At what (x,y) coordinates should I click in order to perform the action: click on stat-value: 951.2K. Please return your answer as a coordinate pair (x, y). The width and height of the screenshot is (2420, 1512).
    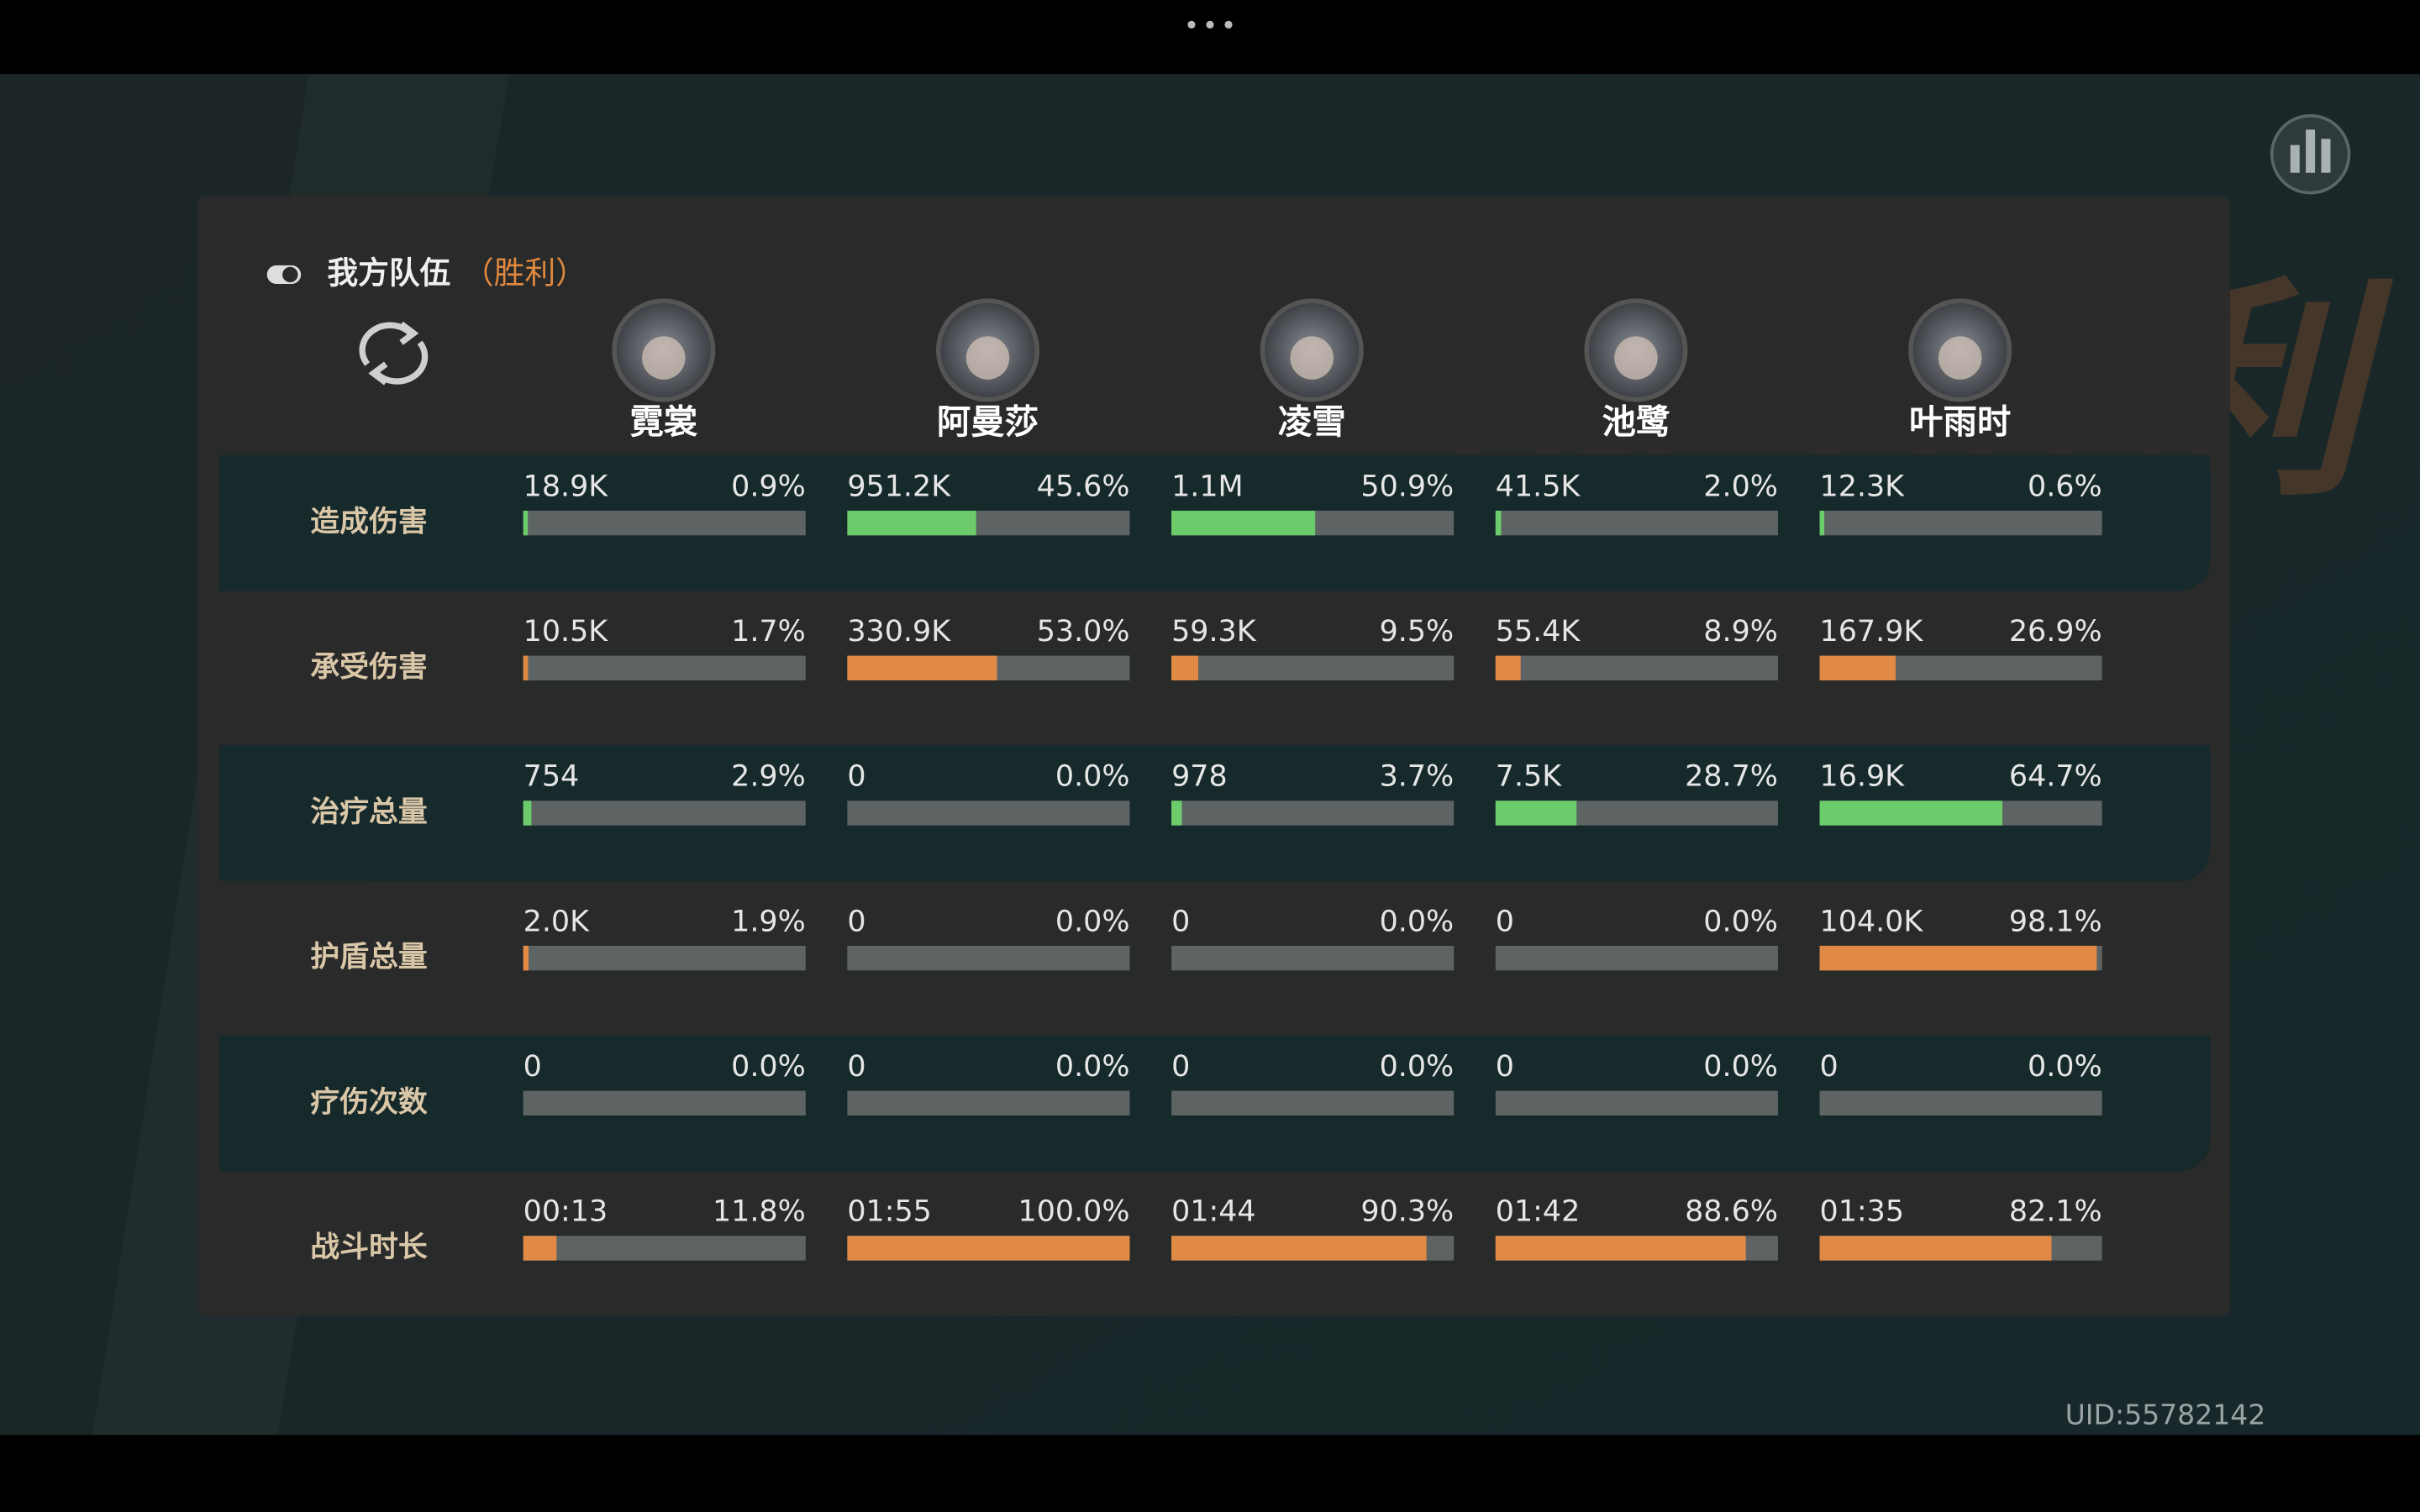
    Looking at the image, I should click on (899, 486).